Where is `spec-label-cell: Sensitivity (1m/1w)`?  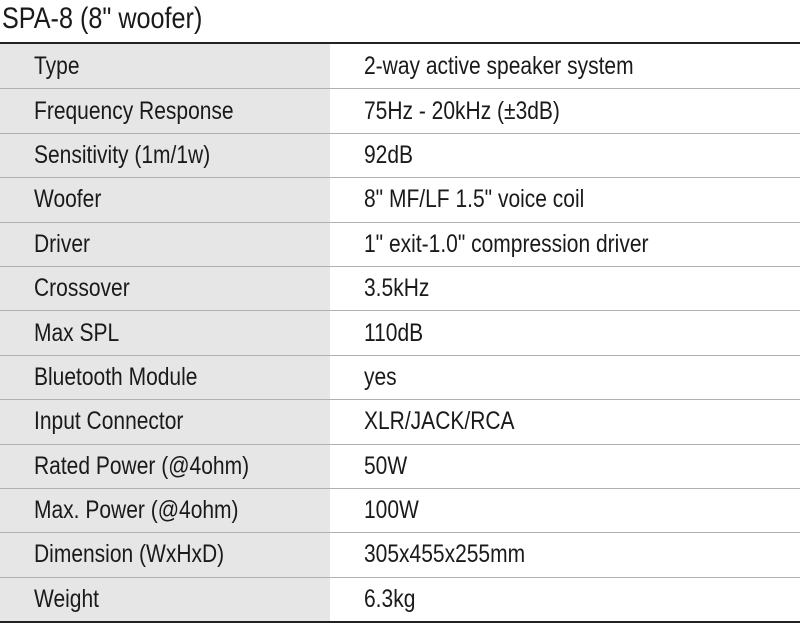
spec-label-cell: Sensitivity (1m/1w) is located at coordinates (165, 155).